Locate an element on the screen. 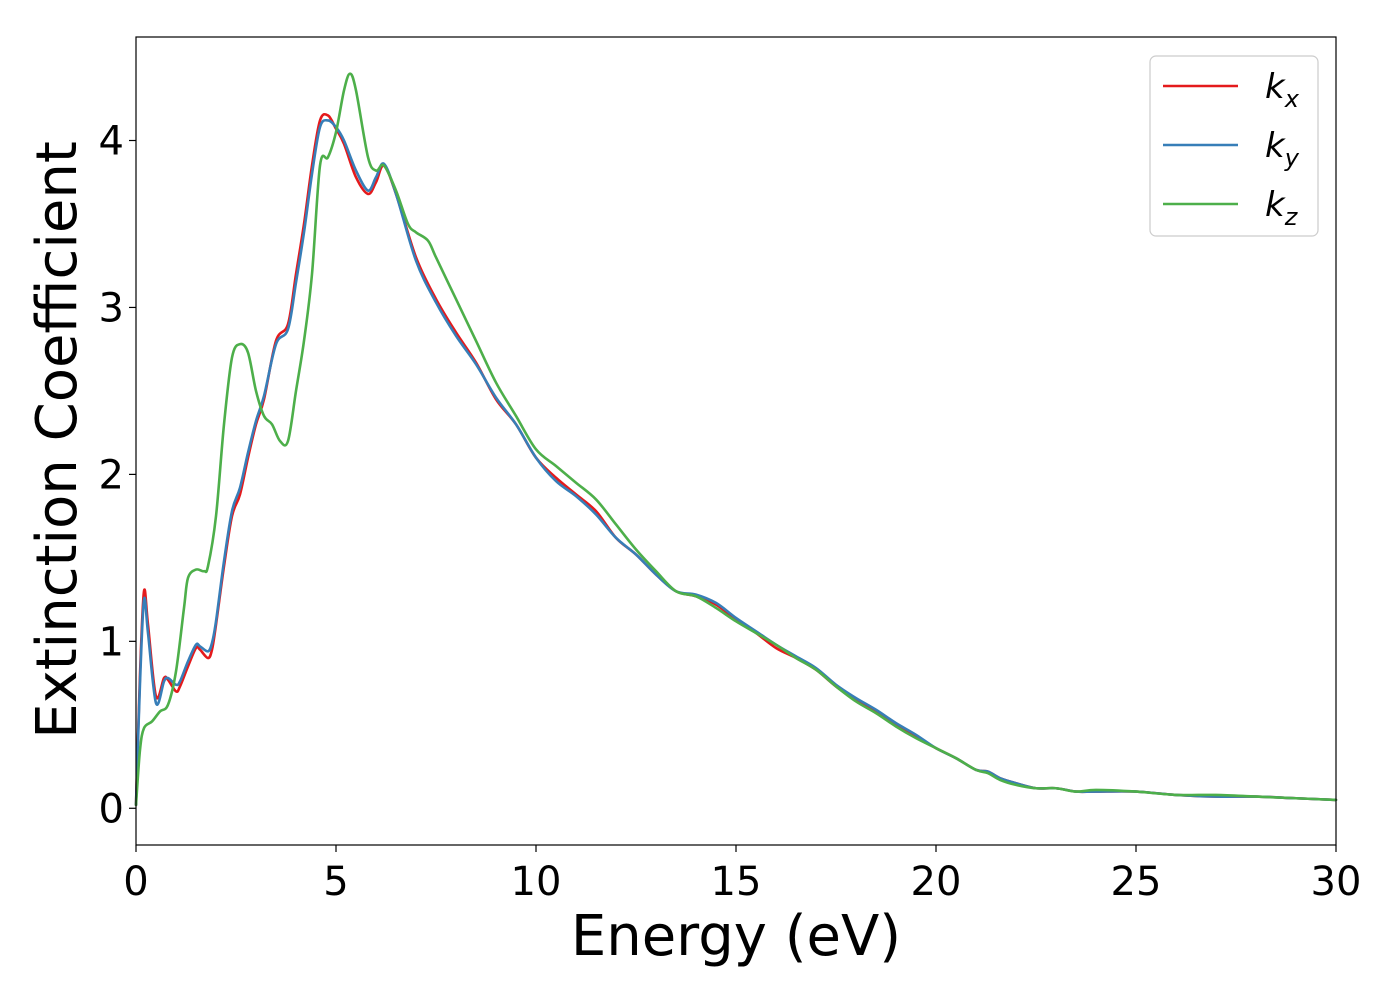 The width and height of the screenshot is (1400, 1000). x-tick-label: 20 is located at coordinates (936, 882).